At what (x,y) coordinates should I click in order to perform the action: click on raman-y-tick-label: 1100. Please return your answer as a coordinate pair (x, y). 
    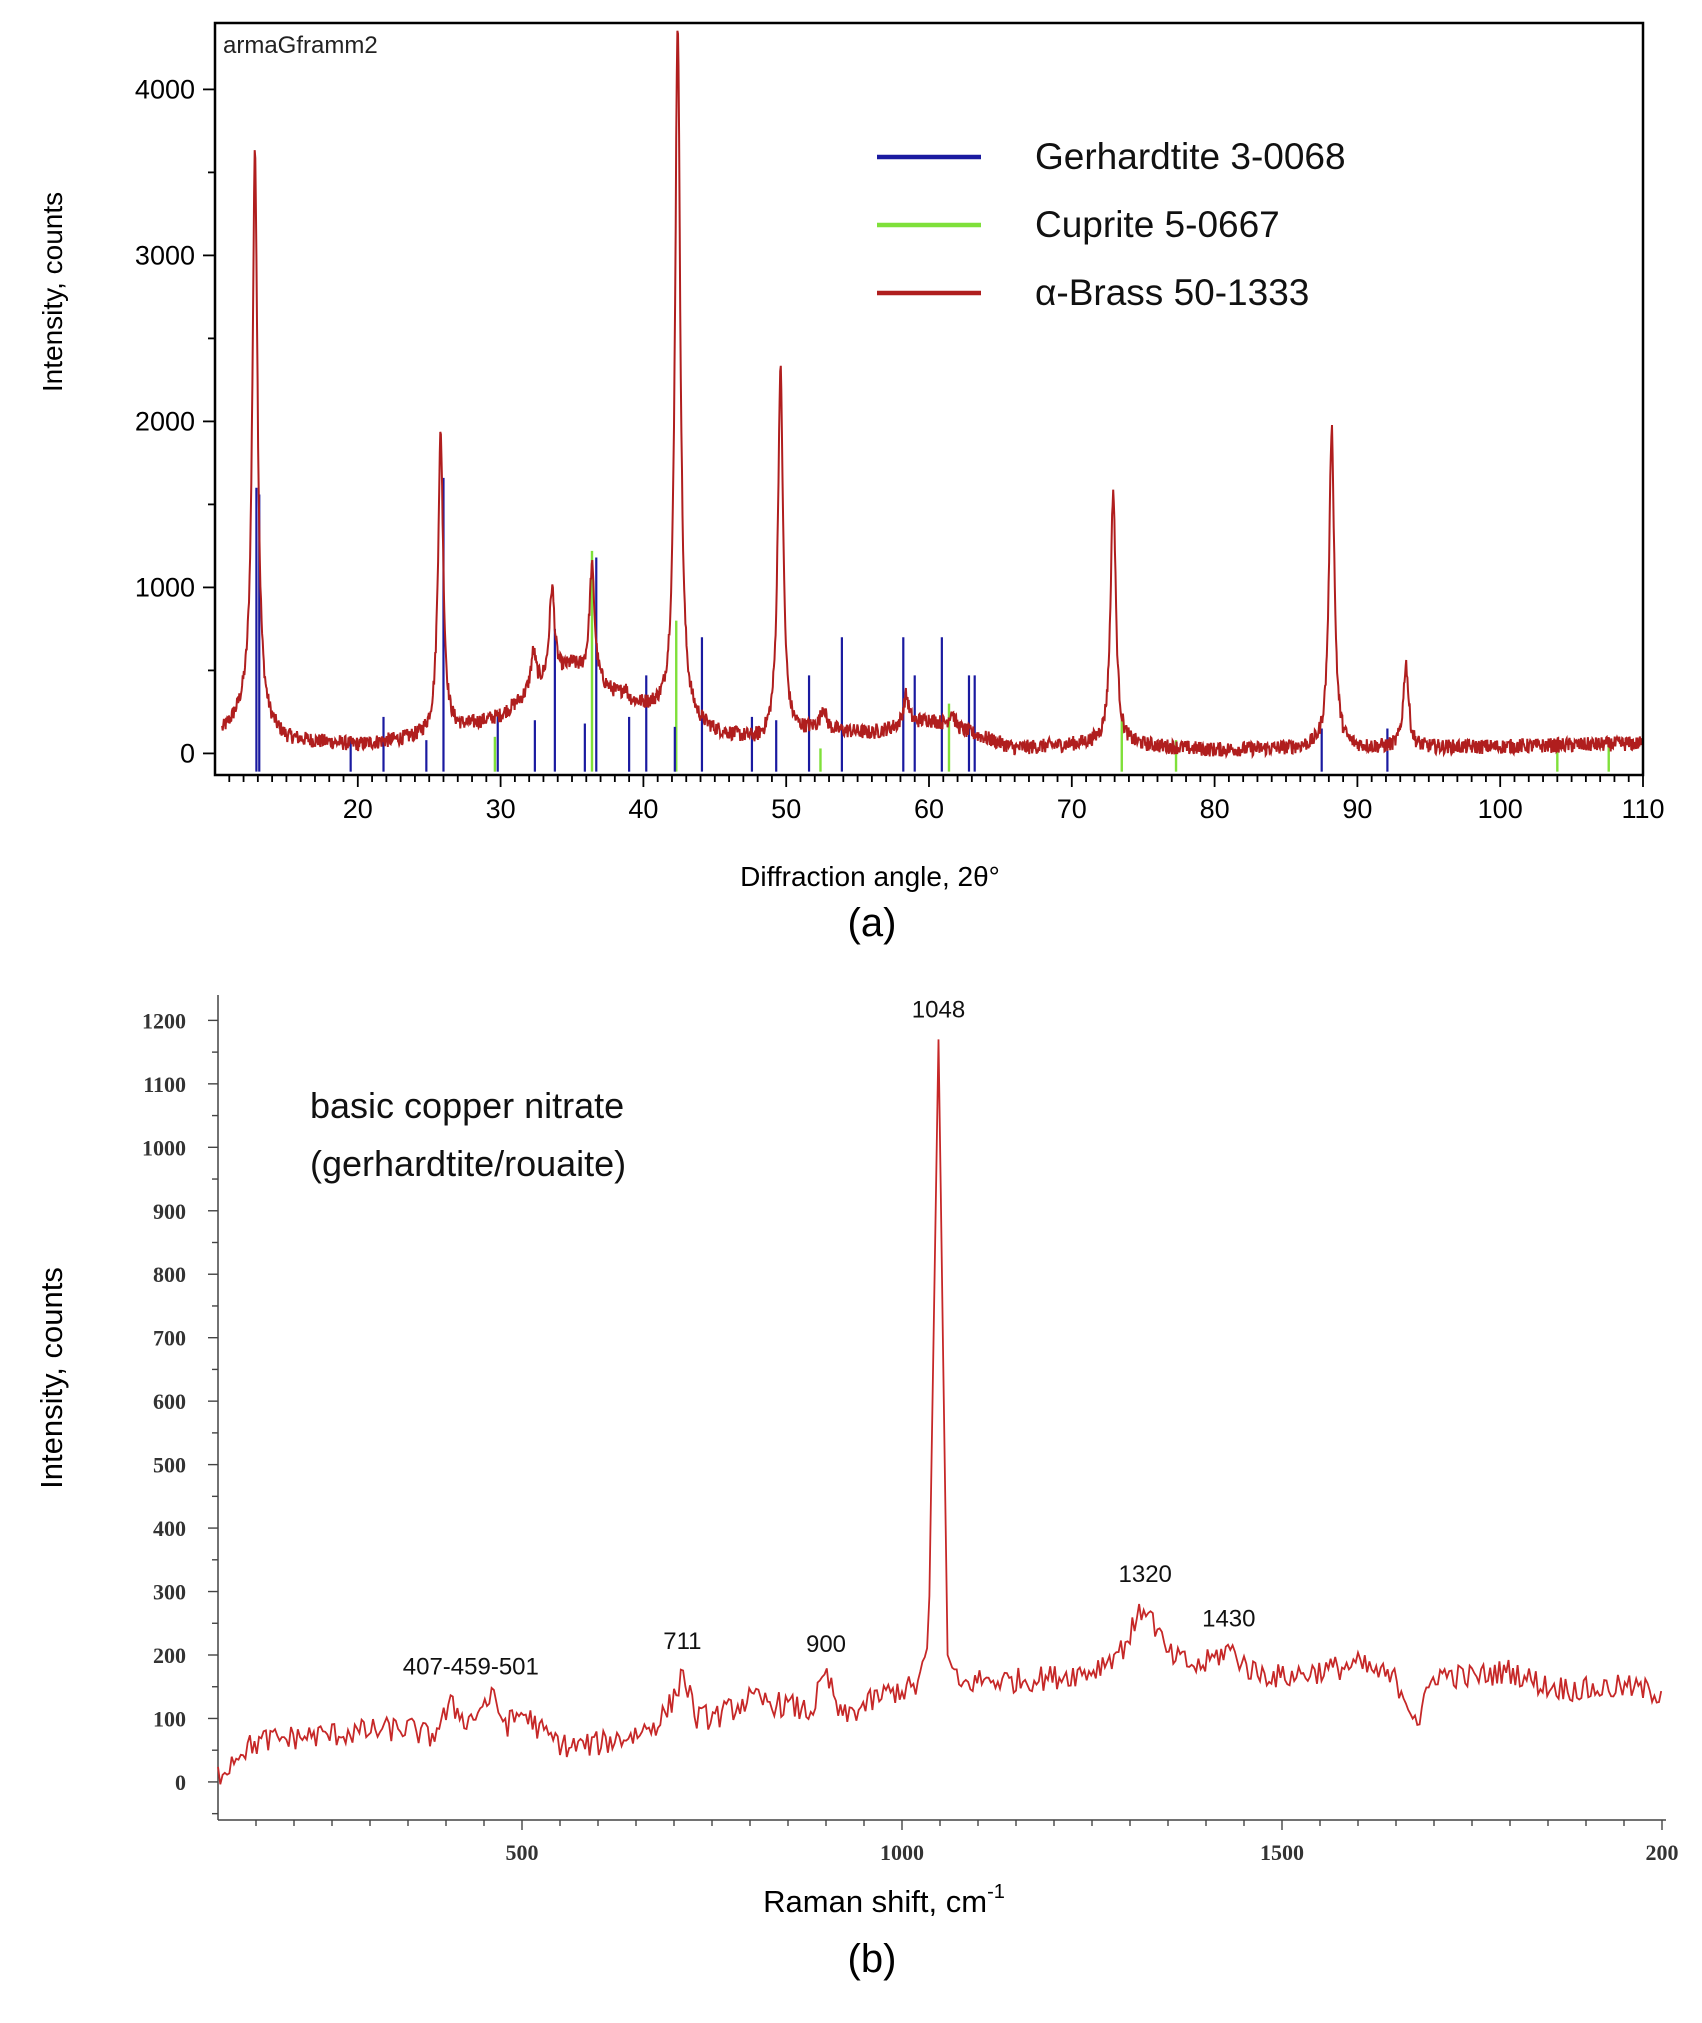
    Looking at the image, I should click on (164, 1084).